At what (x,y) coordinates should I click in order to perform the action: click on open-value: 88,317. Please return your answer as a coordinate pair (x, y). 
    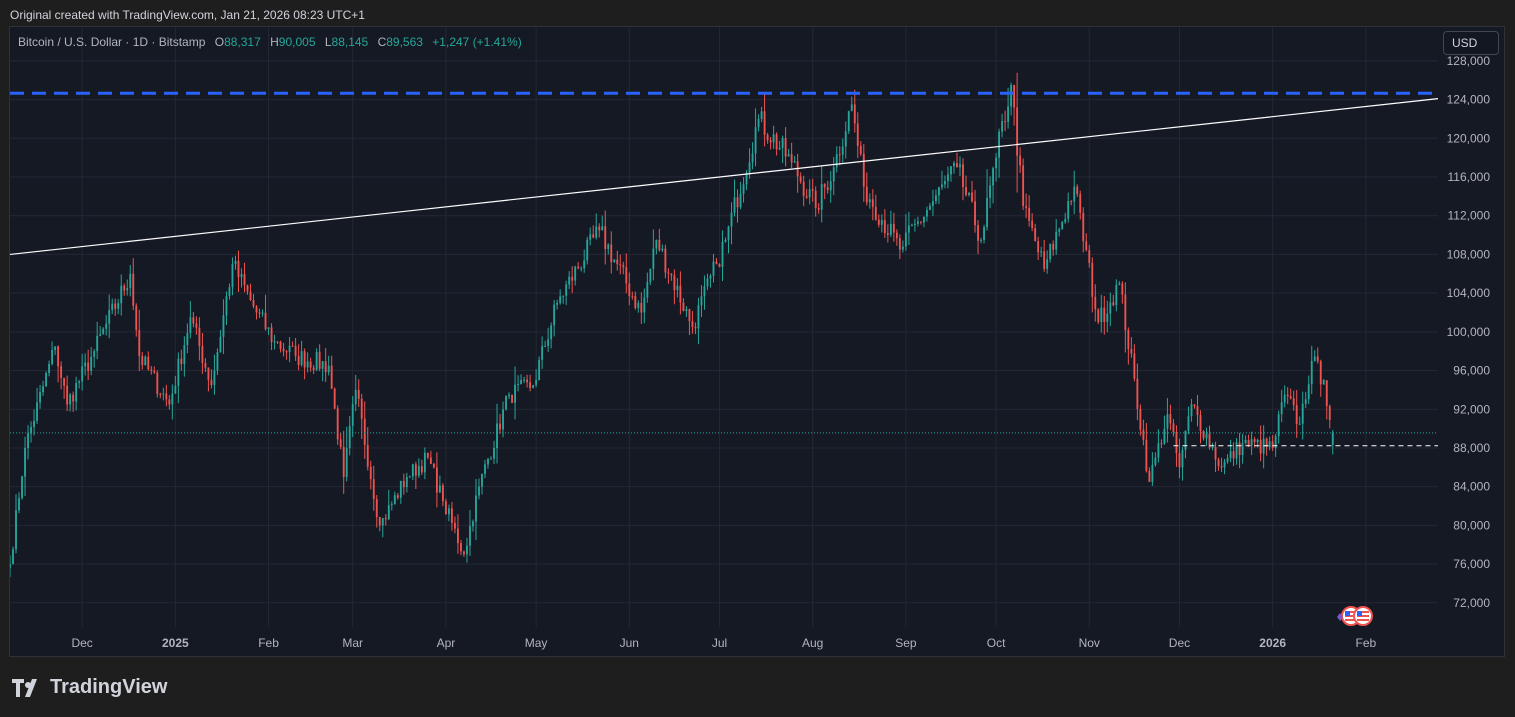
    Looking at the image, I should click on (242, 42).